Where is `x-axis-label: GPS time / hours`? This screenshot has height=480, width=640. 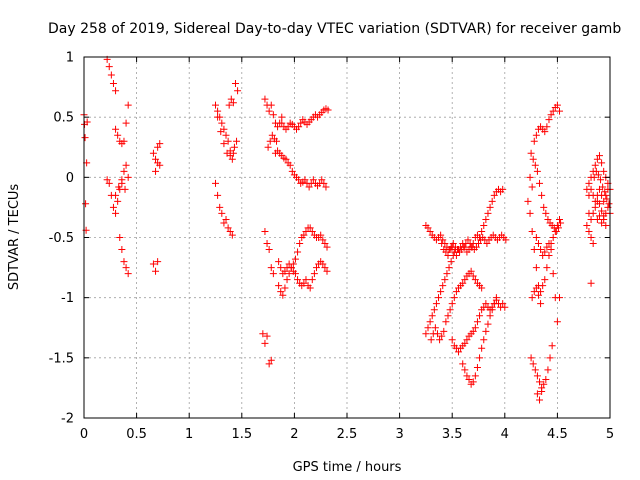 x-axis-label: GPS time / hours is located at coordinates (347, 467).